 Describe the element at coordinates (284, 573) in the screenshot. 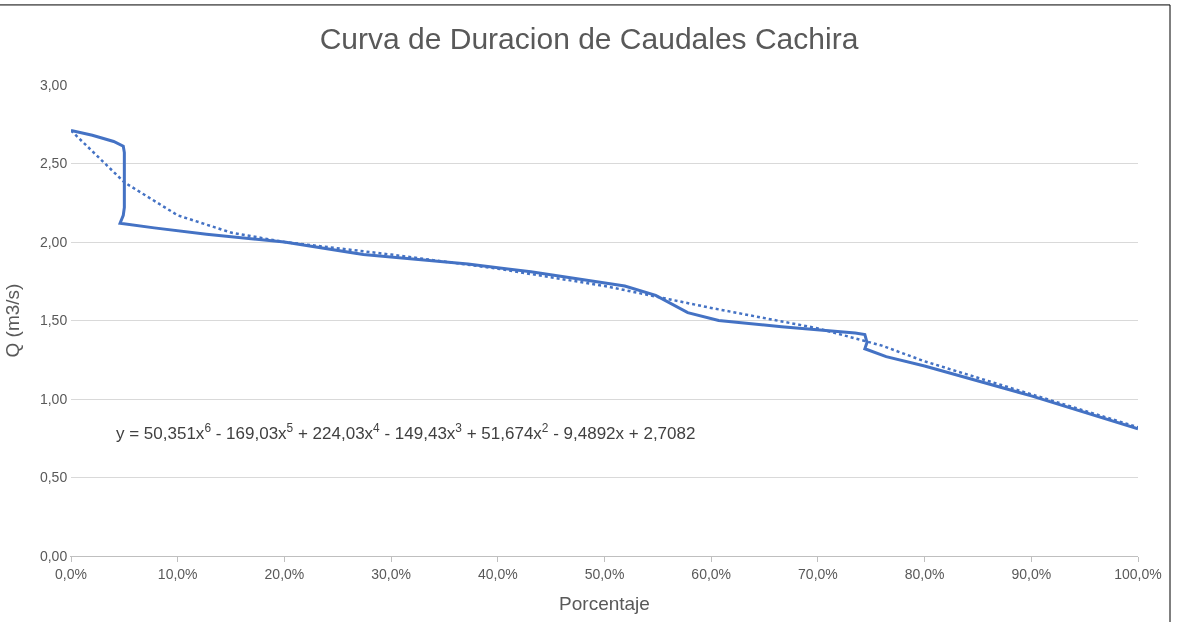

I see `x-tick-label: 20,0%` at that location.